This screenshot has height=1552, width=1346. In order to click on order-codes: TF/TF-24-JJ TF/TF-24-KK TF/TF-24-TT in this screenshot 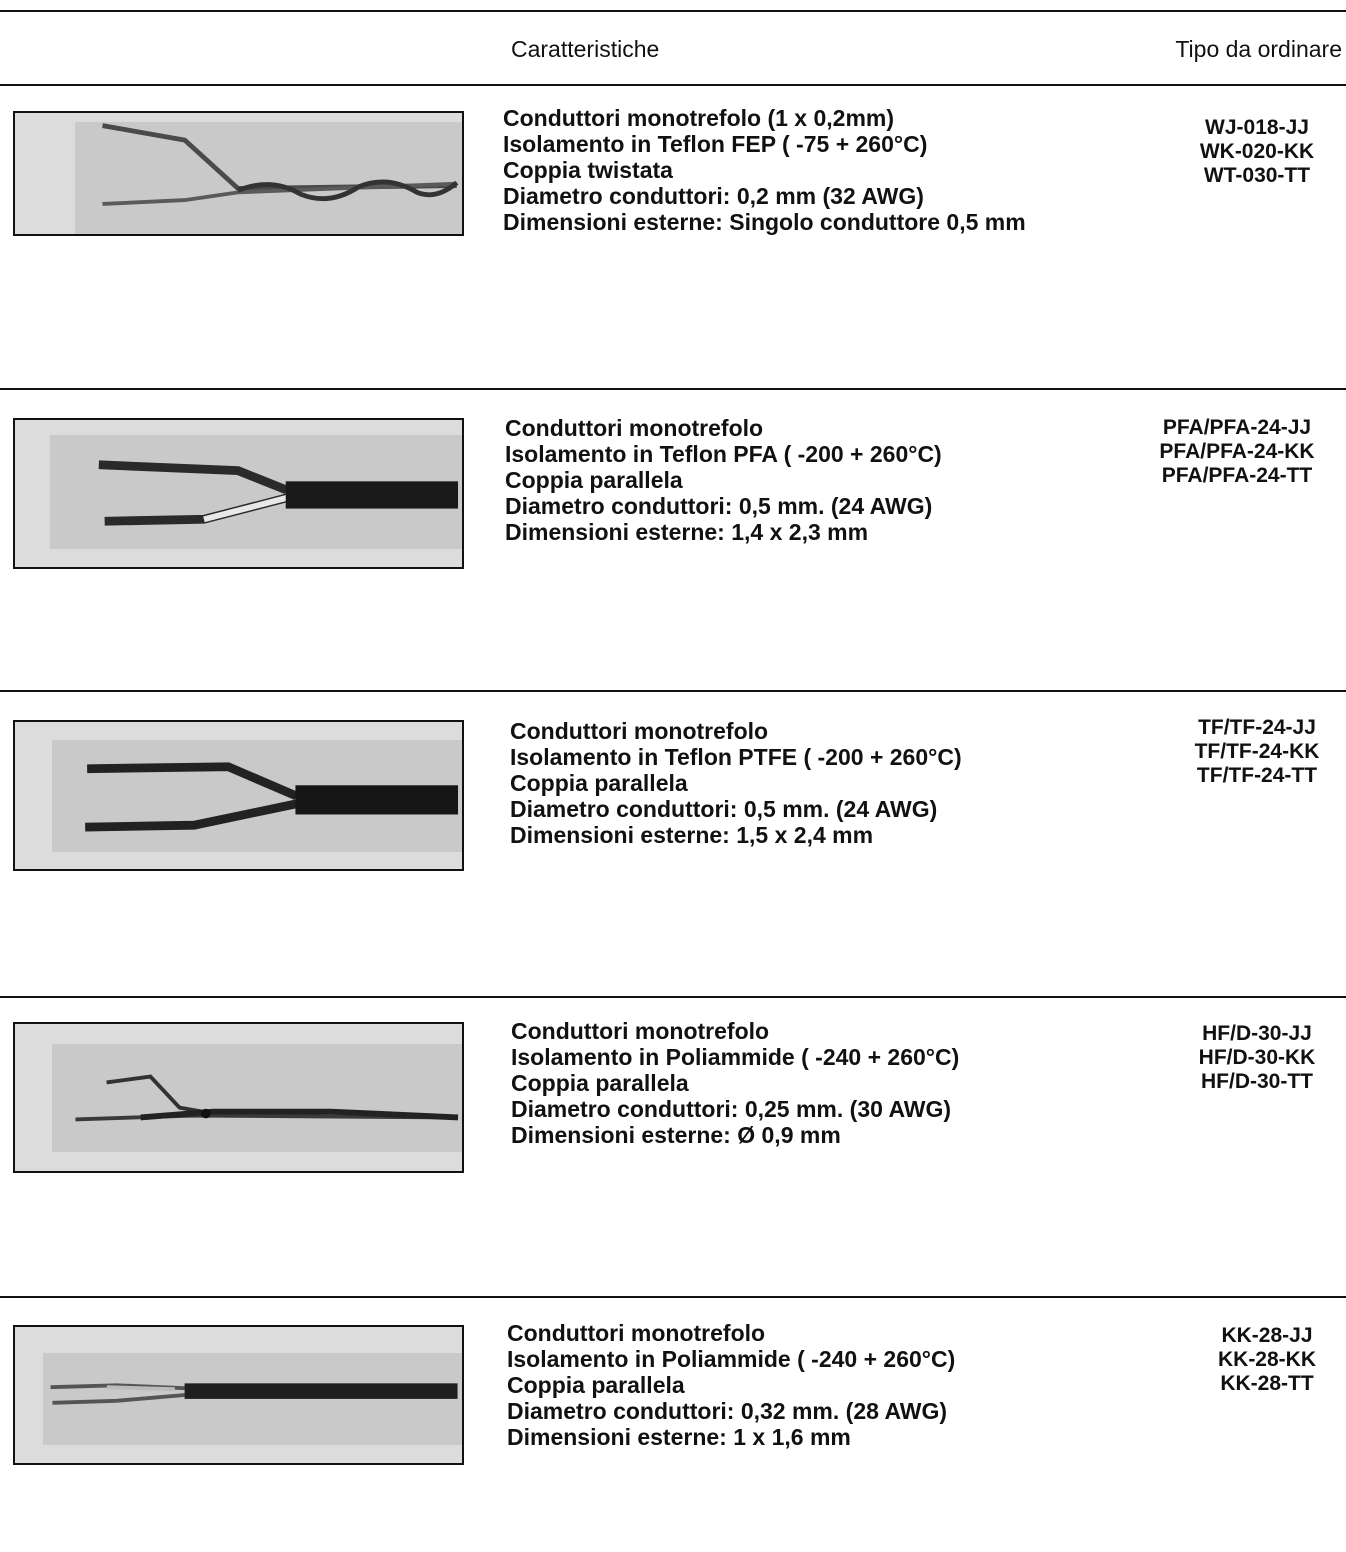, I will do `click(1257, 752)`.